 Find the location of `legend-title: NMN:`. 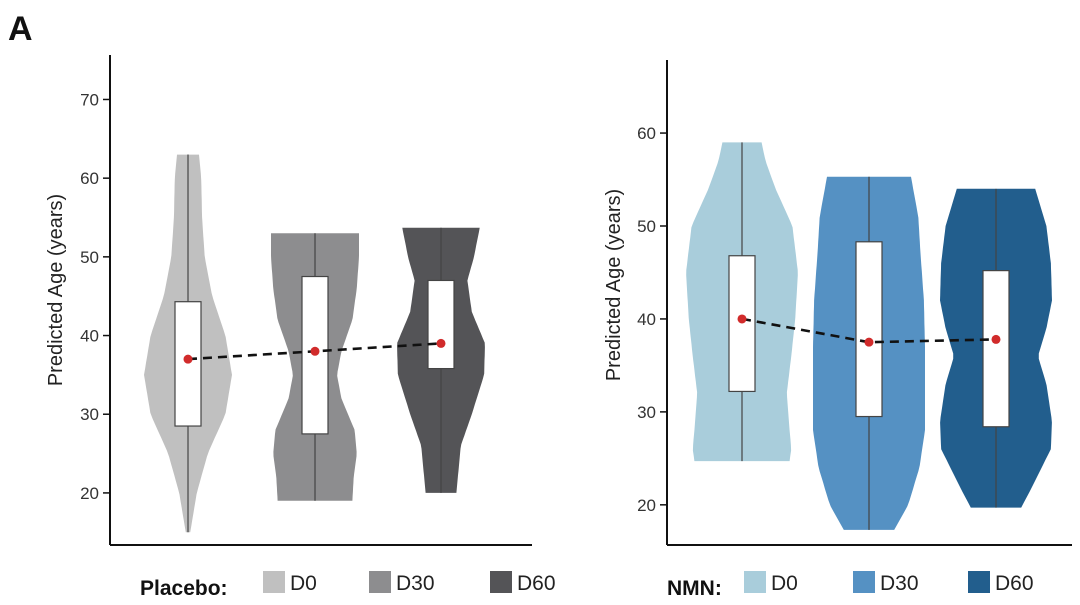

legend-title: NMN: is located at coordinates (694, 588).